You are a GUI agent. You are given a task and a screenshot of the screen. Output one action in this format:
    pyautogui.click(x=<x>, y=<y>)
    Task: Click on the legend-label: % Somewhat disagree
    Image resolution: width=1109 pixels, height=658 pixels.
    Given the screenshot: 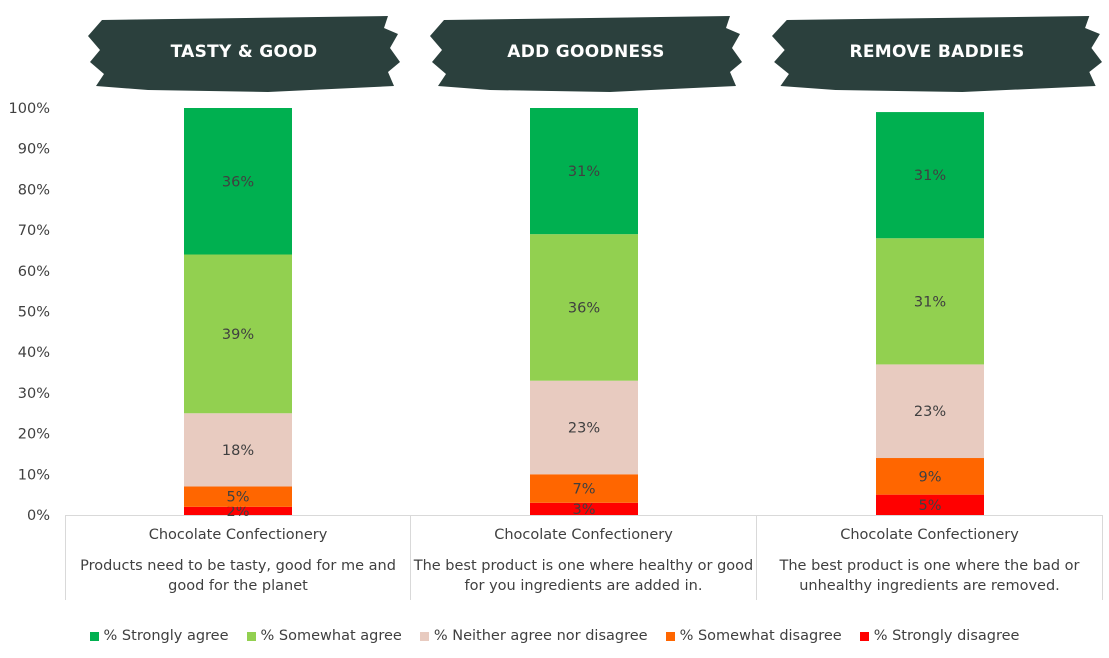 What is the action you would take?
    pyautogui.click(x=760, y=636)
    